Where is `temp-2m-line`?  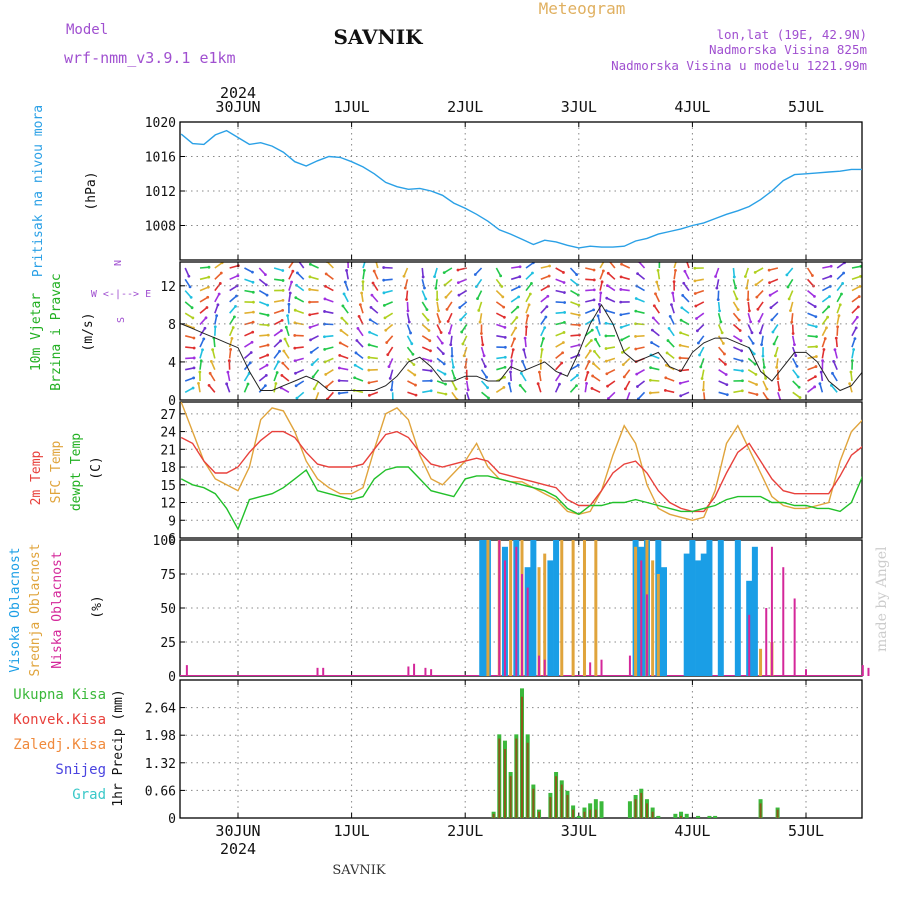
temp-2m-line is located at coordinates (521, 471).